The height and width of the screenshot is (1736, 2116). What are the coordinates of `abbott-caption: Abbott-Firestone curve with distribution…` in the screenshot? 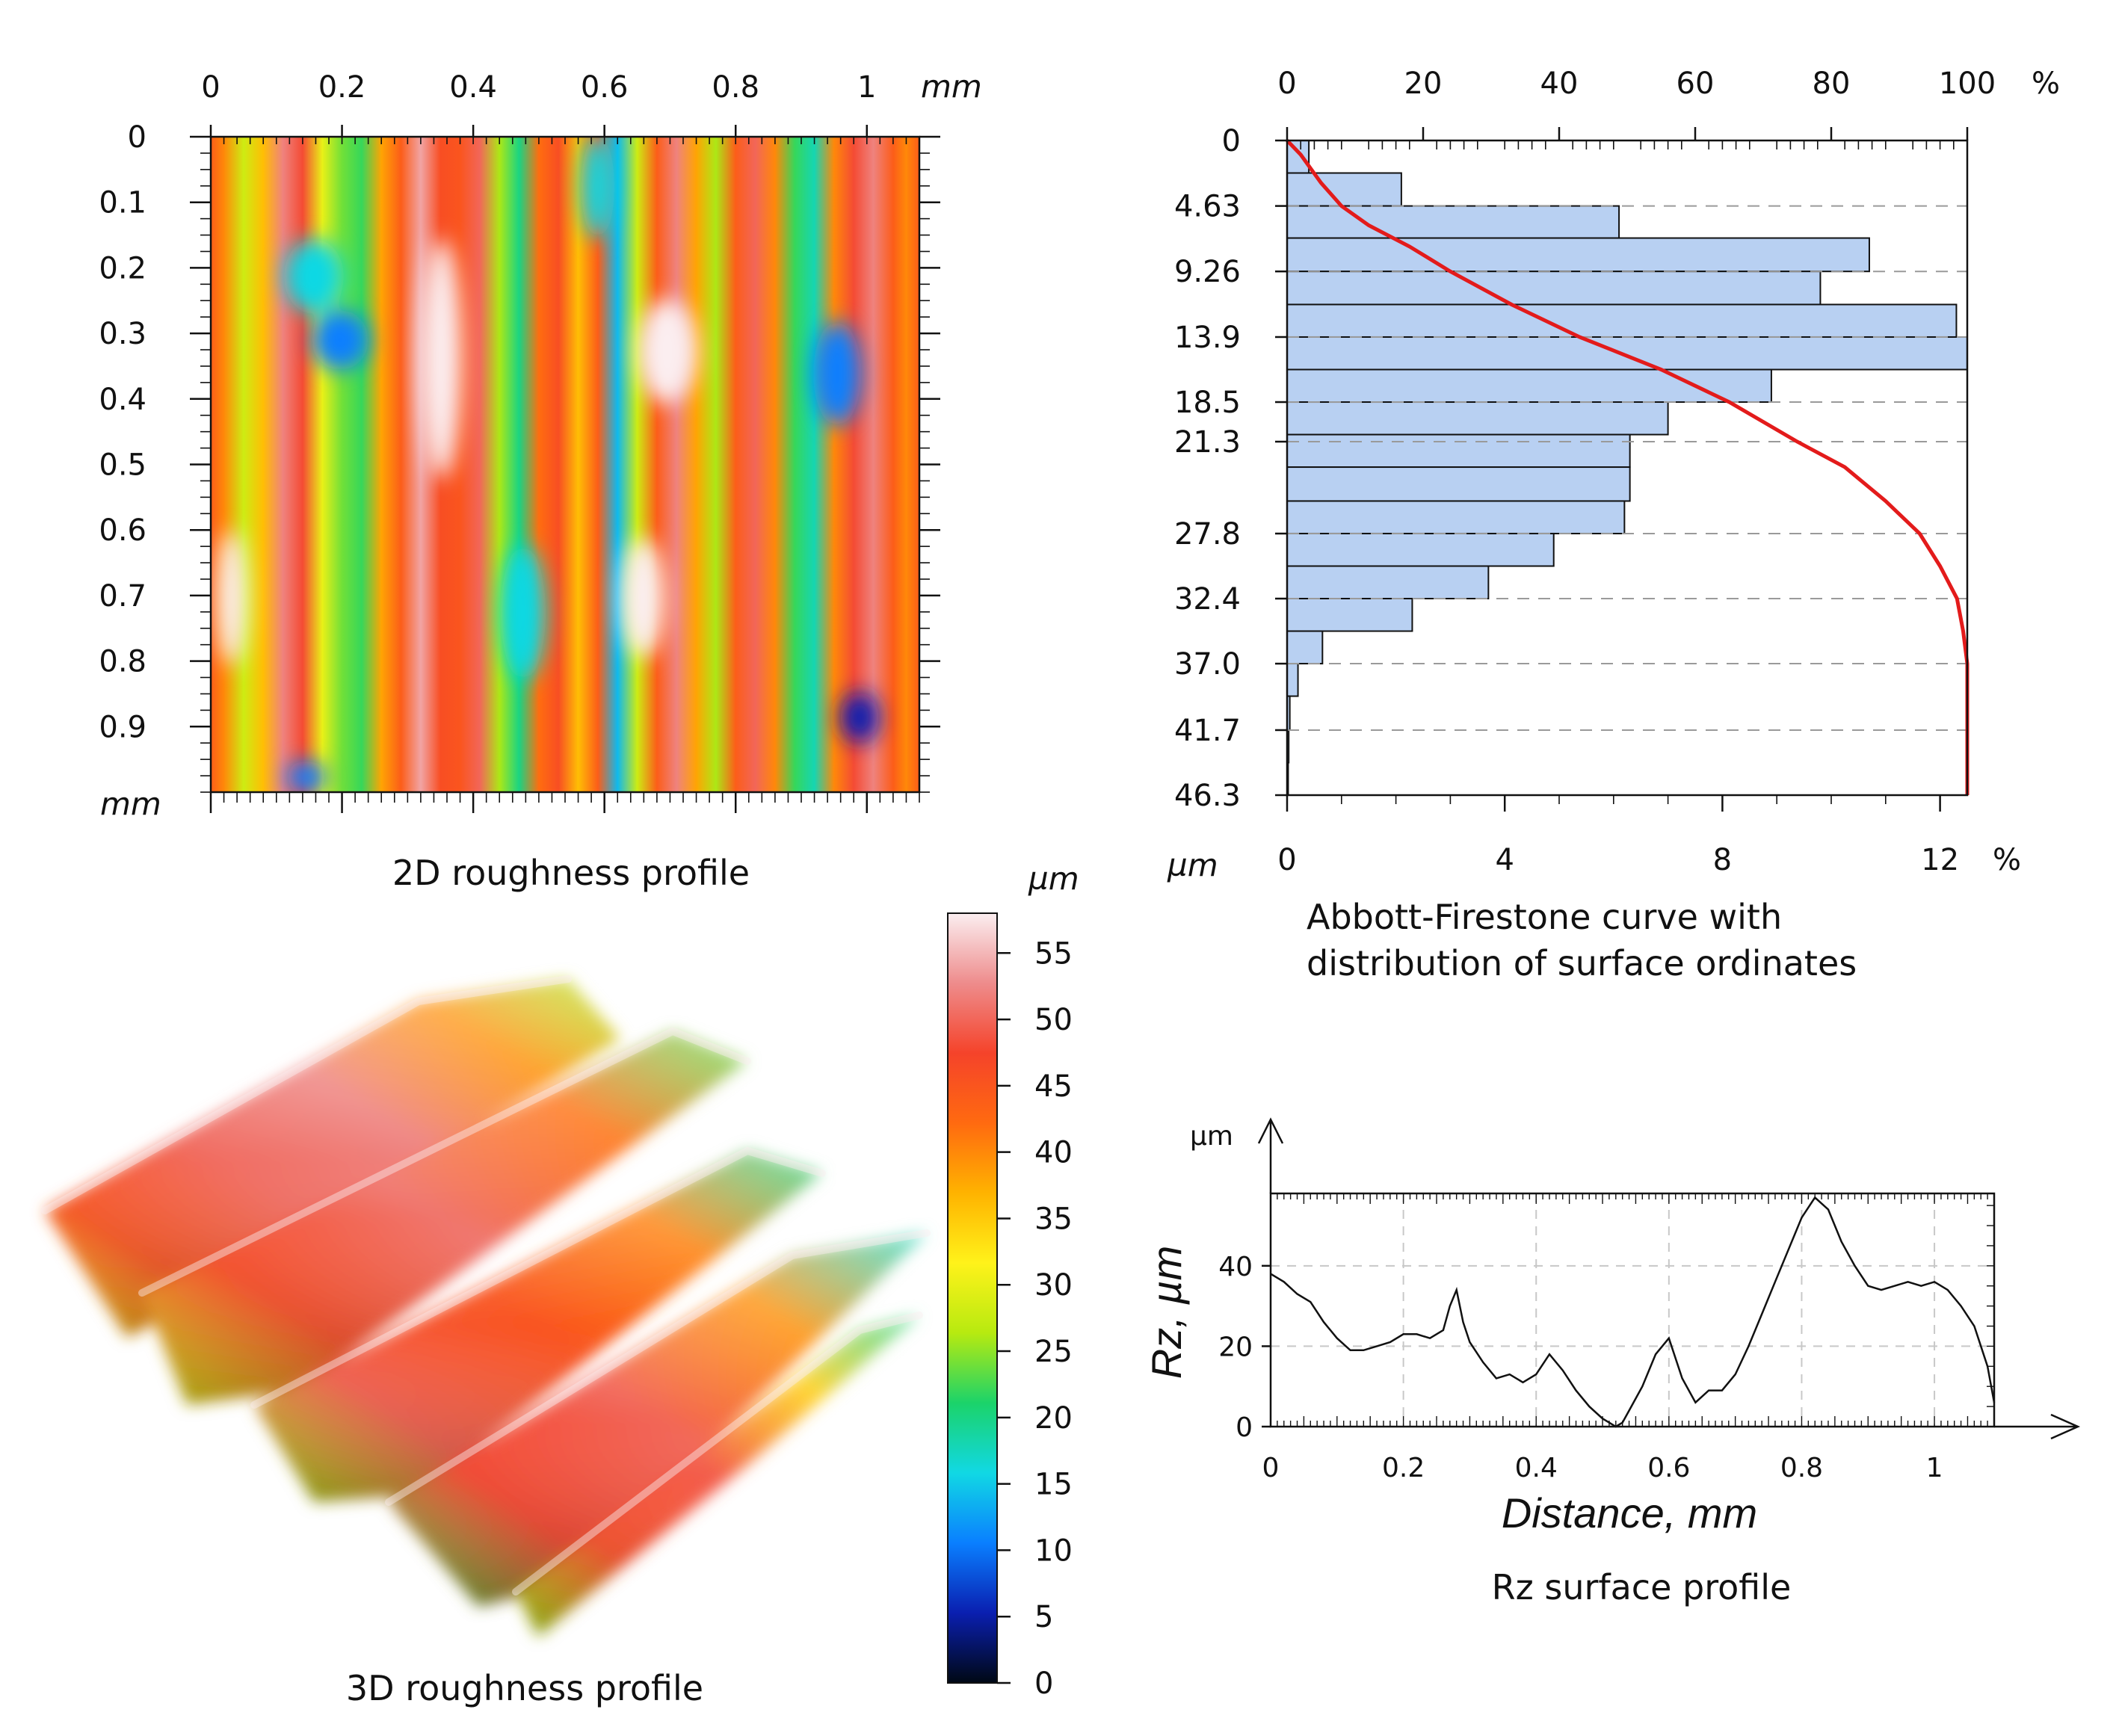 It's located at (1582, 940).